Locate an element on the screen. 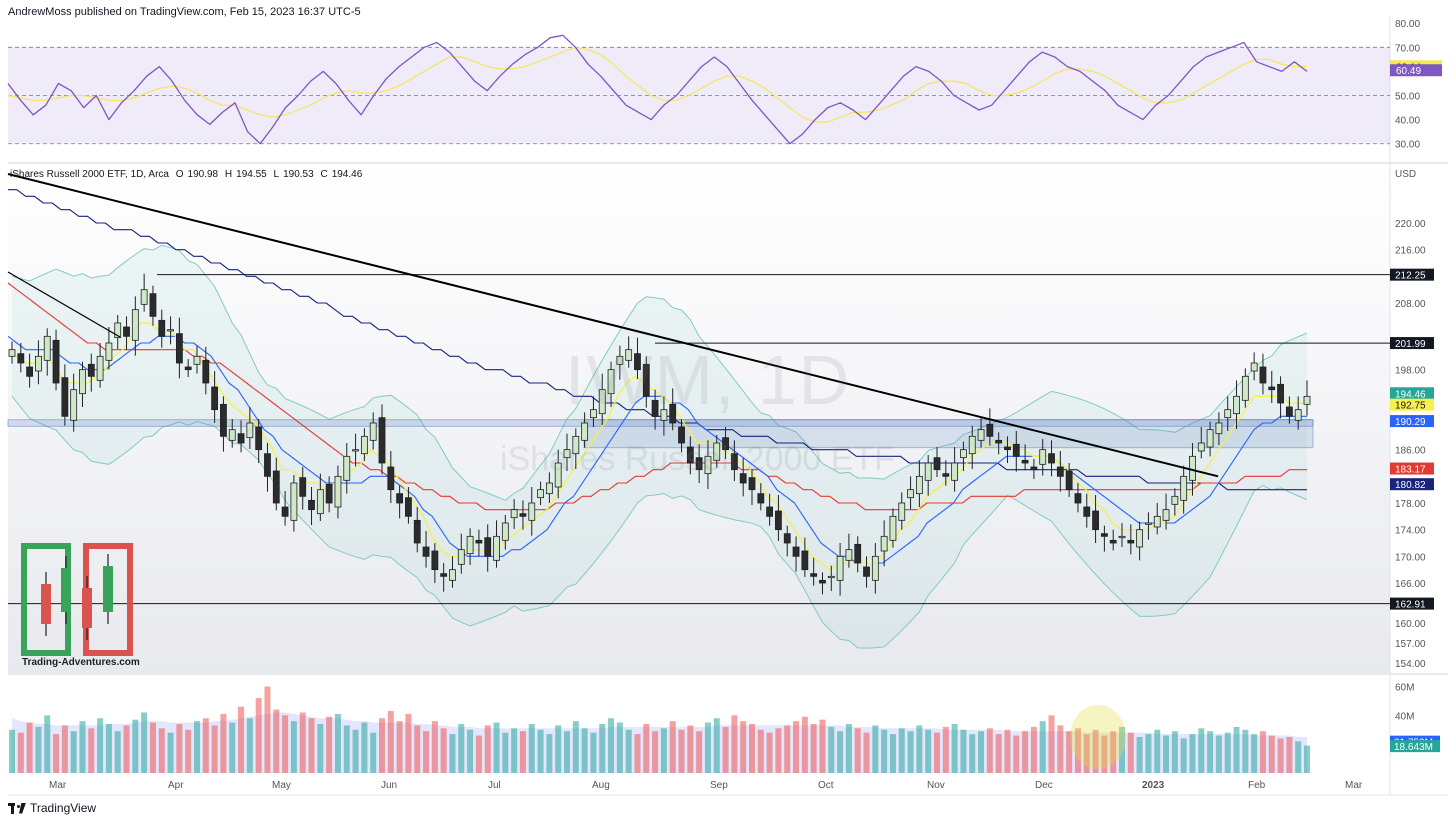 The height and width of the screenshot is (822, 1456). currency-label: USD is located at coordinates (1405, 174).